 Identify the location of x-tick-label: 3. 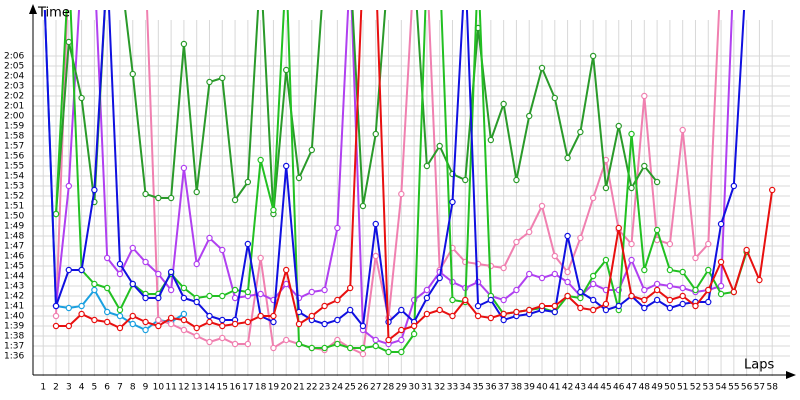
(69, 388).